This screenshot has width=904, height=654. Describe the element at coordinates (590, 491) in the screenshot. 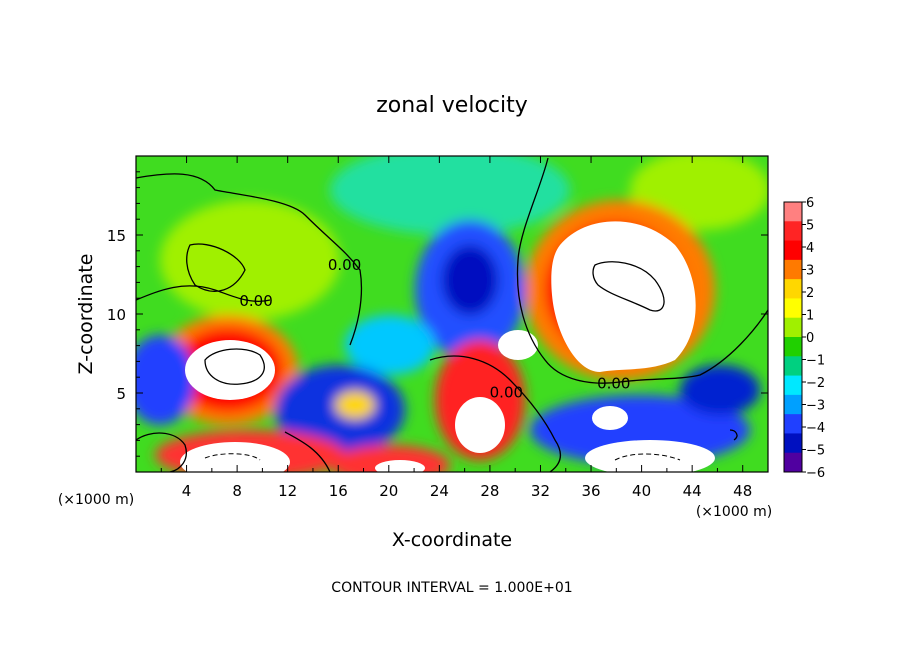

I see `x-tick-label: 36` at that location.